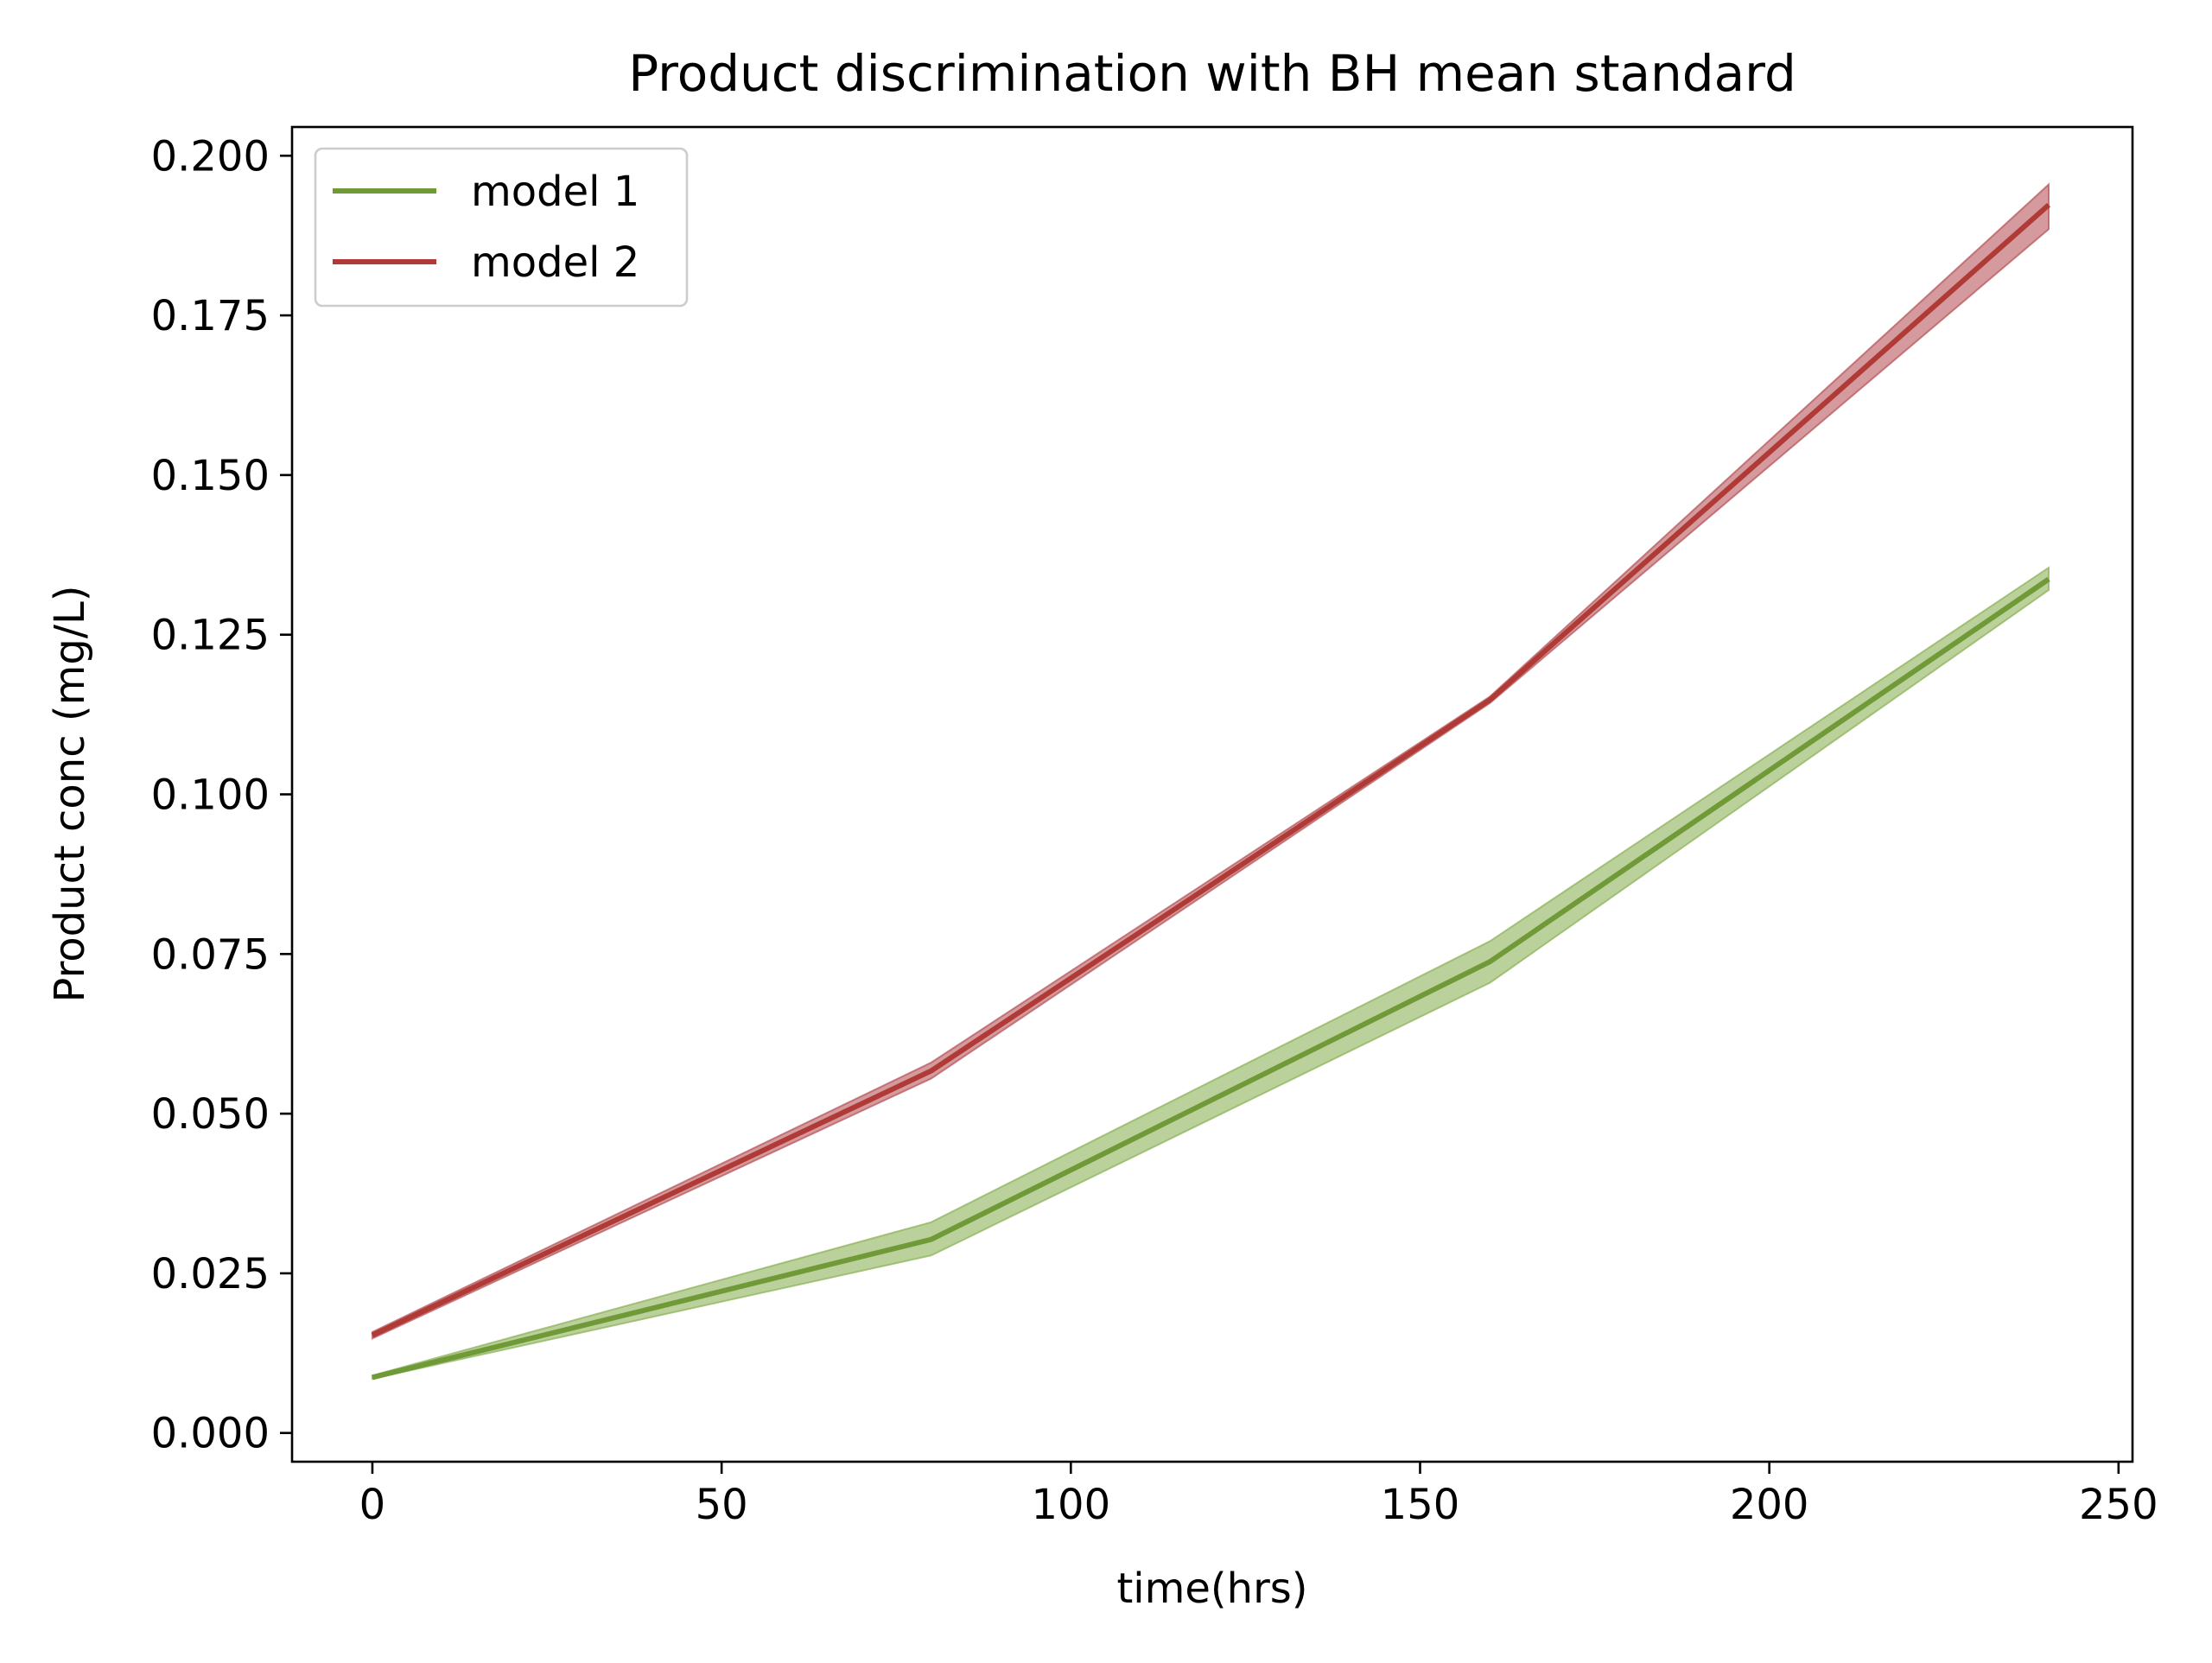 The image size is (2212, 1663). Describe the element at coordinates (210, 1115) in the screenshot. I see `y-tick-label: 0.050` at that location.